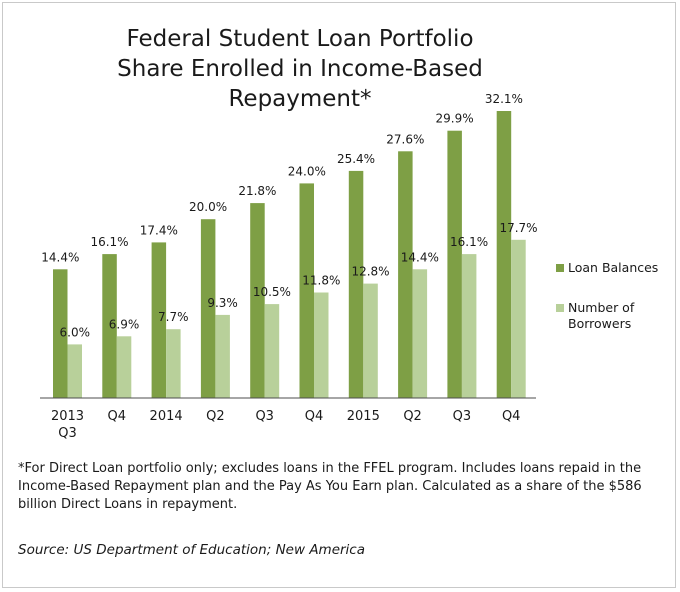  I want to click on x-tick-label: 2013, so click(67, 416).